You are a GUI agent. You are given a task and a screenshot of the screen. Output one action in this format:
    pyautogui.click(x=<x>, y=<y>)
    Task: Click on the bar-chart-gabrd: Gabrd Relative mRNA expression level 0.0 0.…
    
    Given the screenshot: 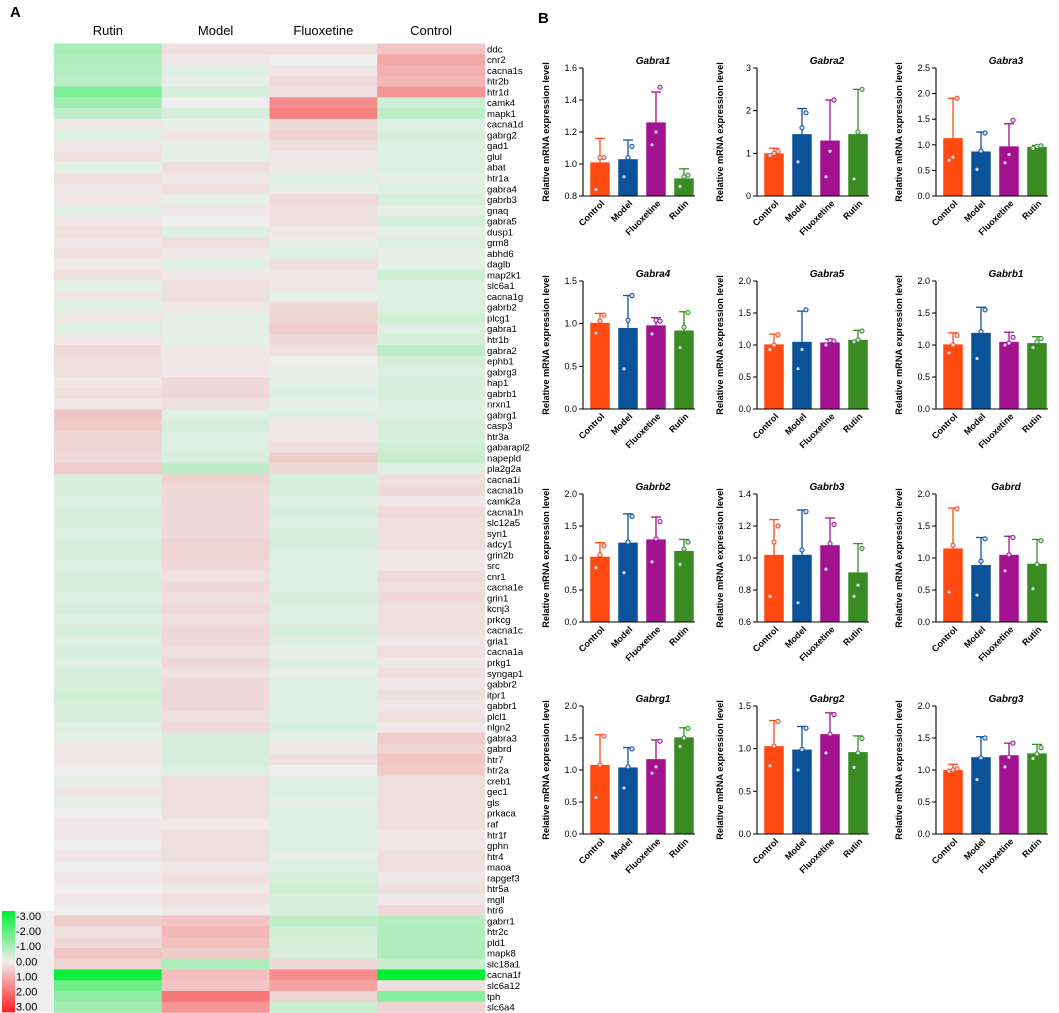 What is the action you would take?
    pyautogui.click(x=971, y=572)
    